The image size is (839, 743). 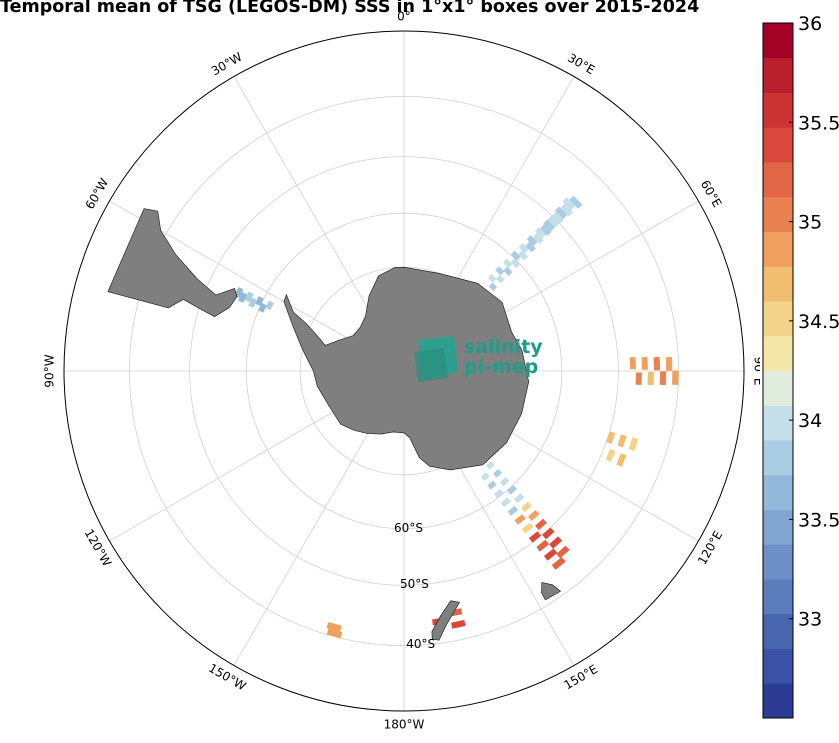 I want to click on longitude-label: 30°E, so click(x=581, y=64).